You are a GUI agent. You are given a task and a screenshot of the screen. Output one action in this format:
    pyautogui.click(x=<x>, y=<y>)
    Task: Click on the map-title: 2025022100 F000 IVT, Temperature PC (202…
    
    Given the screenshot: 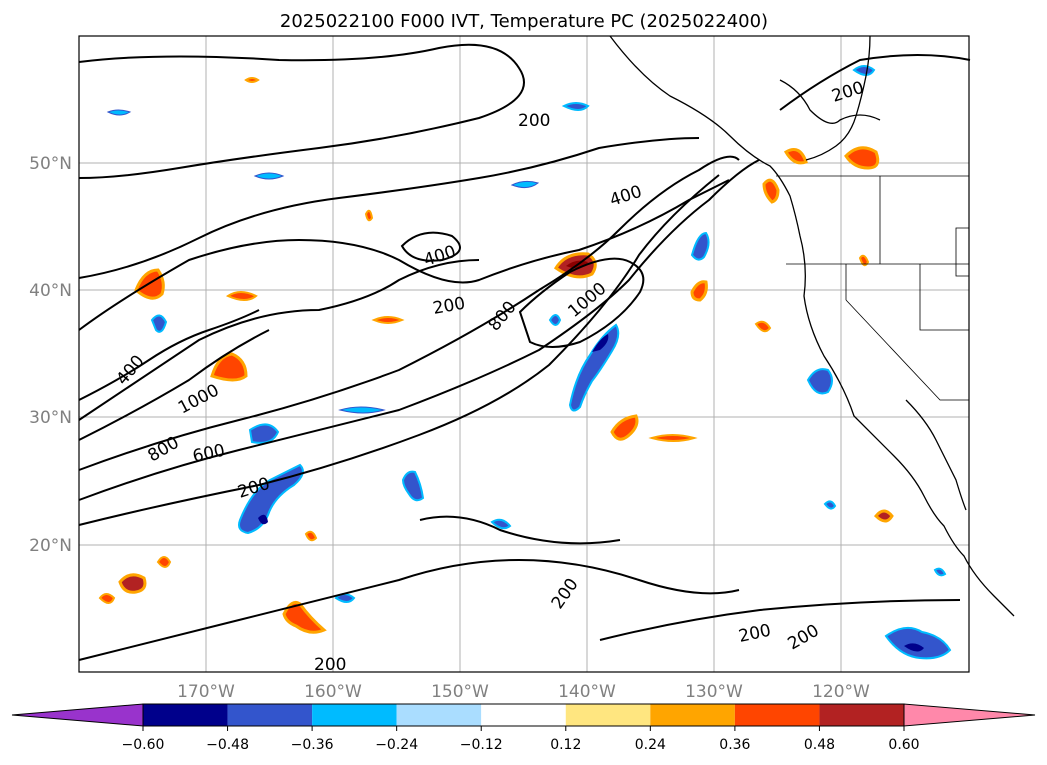 What is the action you would take?
    pyautogui.click(x=524, y=21)
    